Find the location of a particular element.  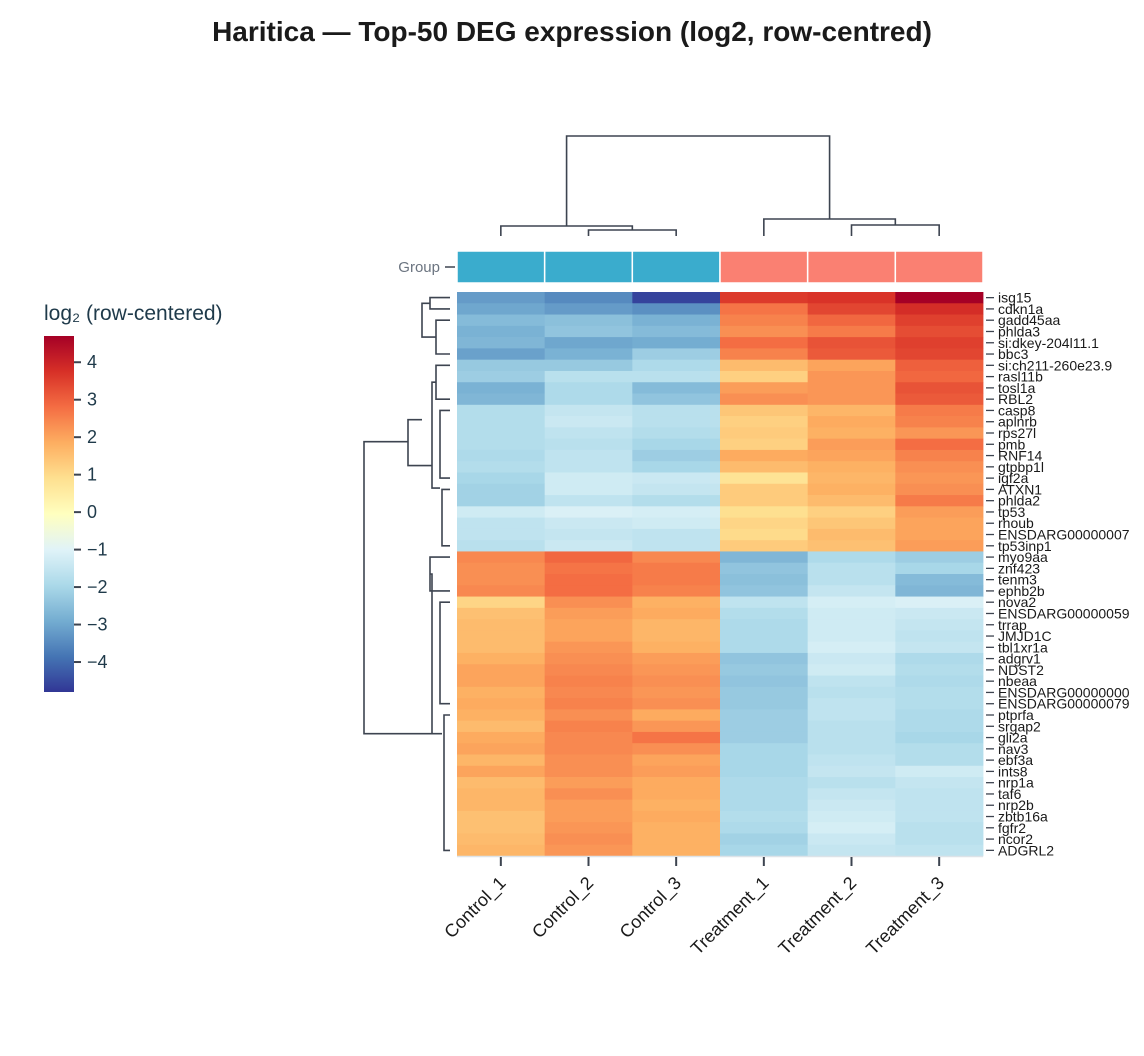

row-label: nav3 is located at coordinates (1013, 749).